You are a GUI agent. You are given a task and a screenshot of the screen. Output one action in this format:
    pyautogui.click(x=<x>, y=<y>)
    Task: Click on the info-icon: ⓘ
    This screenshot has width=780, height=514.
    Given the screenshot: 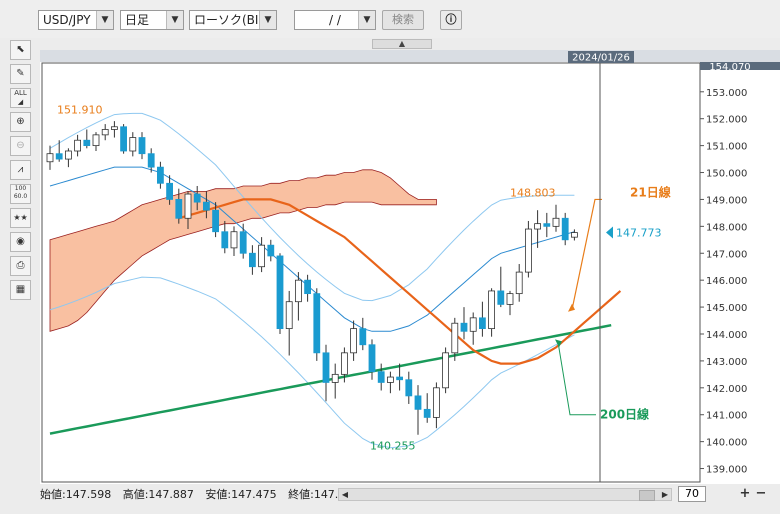 What is the action you would take?
    pyautogui.click(x=451, y=20)
    